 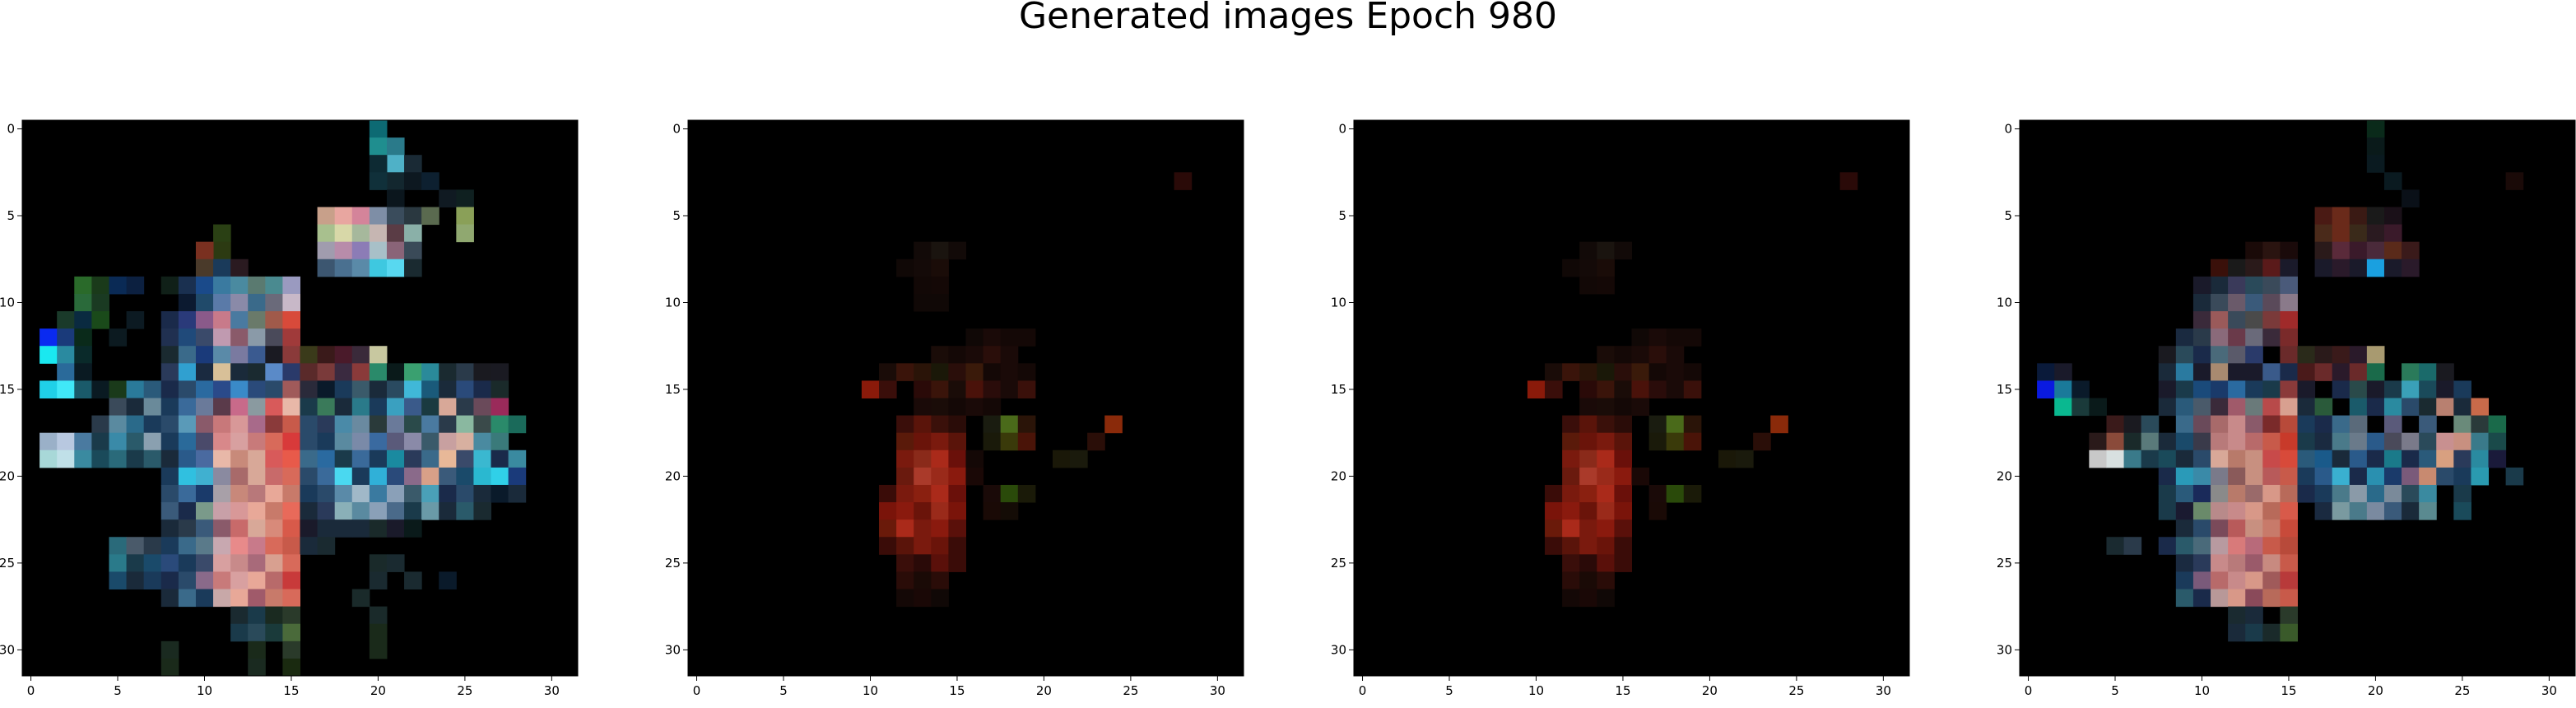 I want to click on x-tick-label: 20, so click(x=1044, y=690).